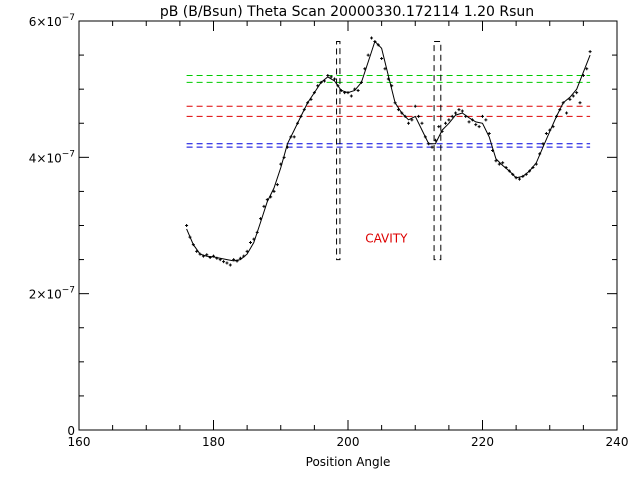  Describe the element at coordinates (52, 157) in the screenshot. I see `y-tick-label: 4×10⁻⁷` at that location.